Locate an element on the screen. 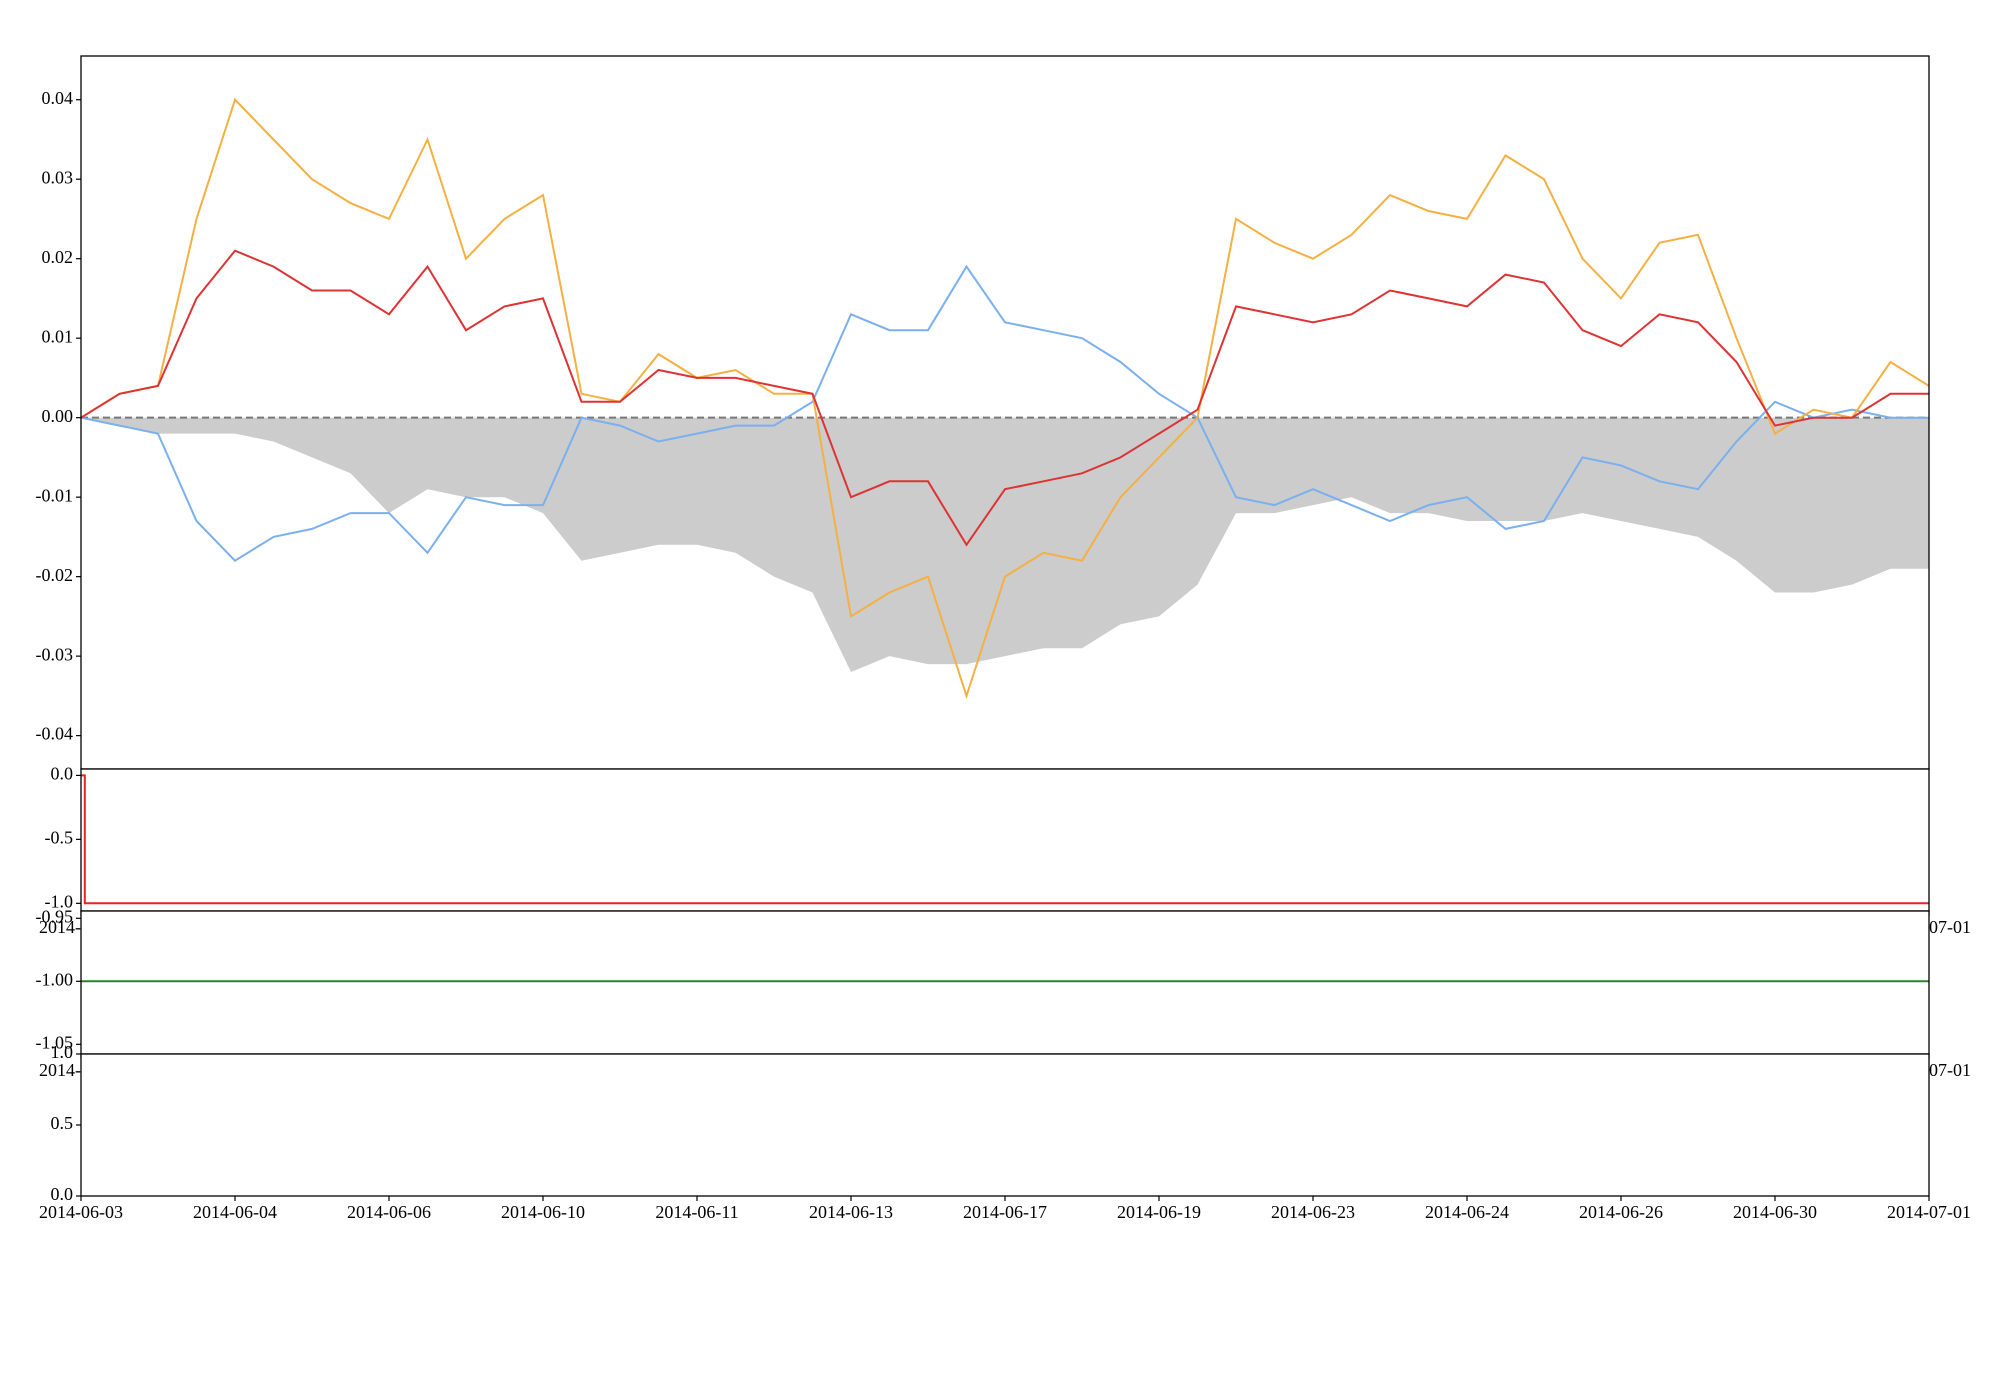 Image resolution: width=2000 pixels, height=1400 pixels. x-tick-label: 2014-06-13 is located at coordinates (851, 1212).